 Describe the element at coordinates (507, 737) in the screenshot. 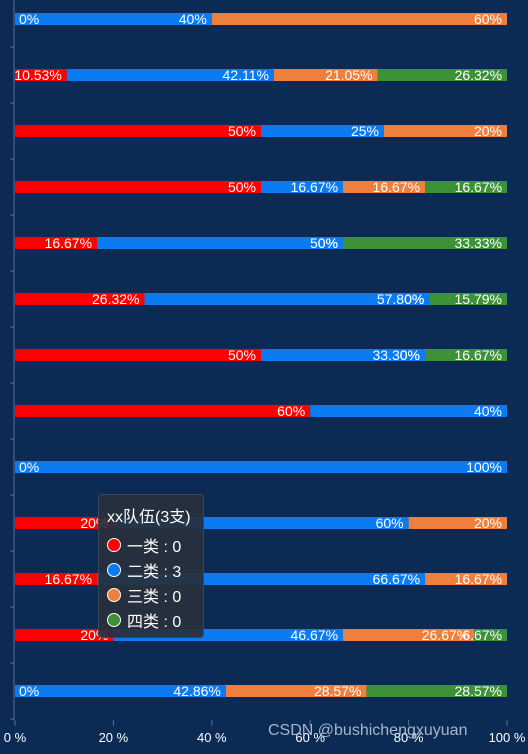

I see `x-tick-label: 100 %` at that location.